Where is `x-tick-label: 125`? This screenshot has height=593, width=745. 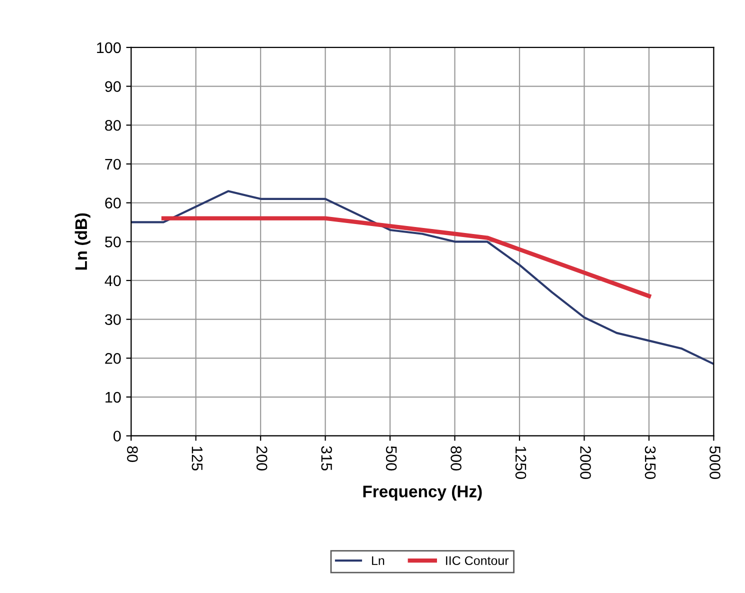 x-tick-label: 125 is located at coordinates (197, 458).